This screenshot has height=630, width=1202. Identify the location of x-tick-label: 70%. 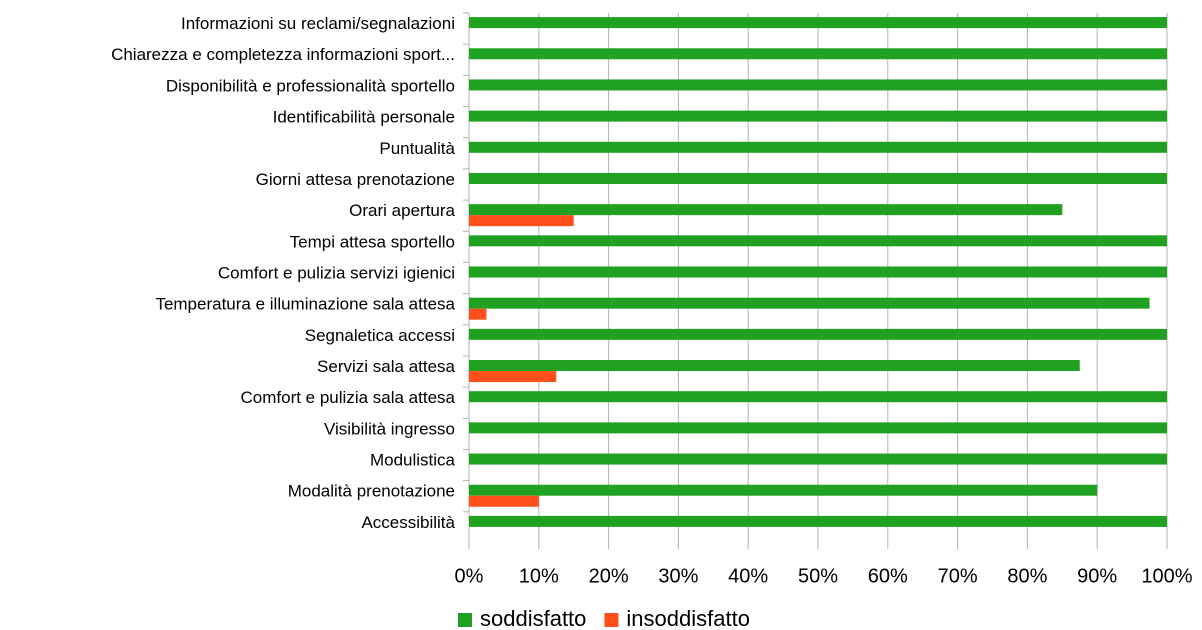
(958, 576).